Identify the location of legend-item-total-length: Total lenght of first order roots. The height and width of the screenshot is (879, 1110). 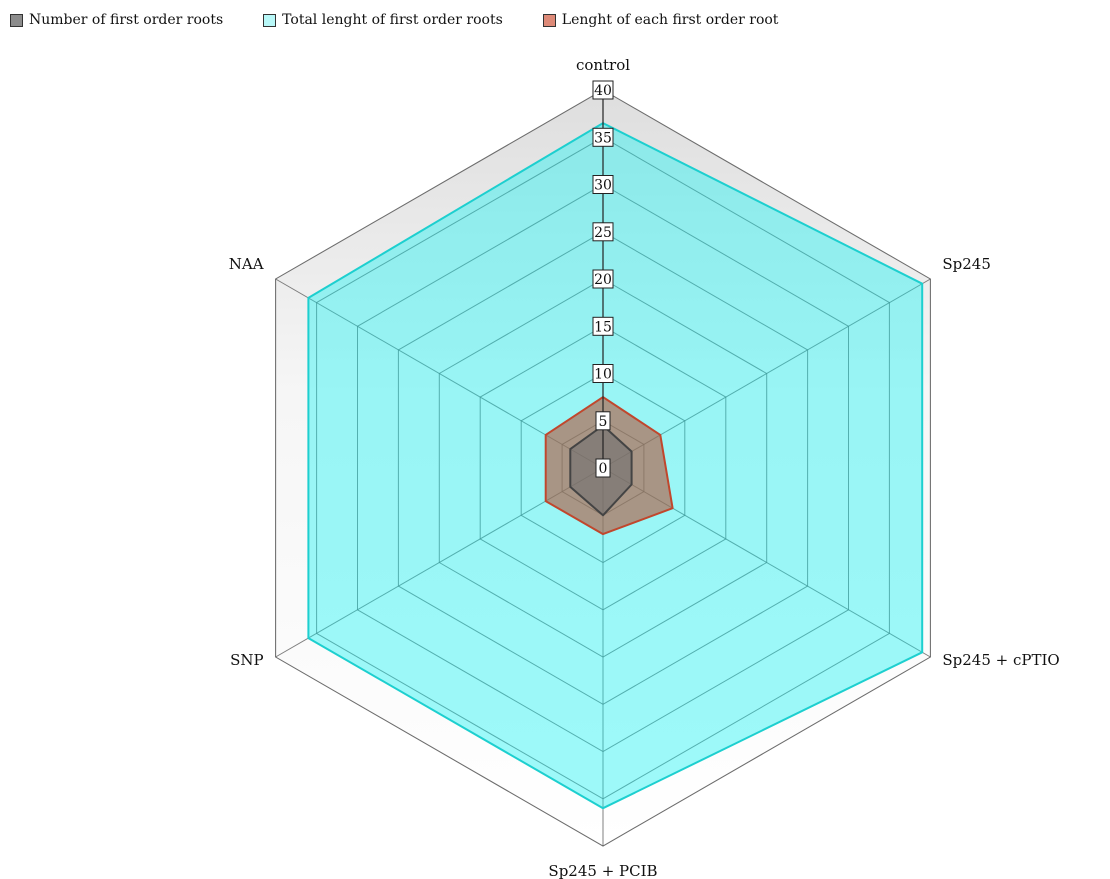
(383, 20).